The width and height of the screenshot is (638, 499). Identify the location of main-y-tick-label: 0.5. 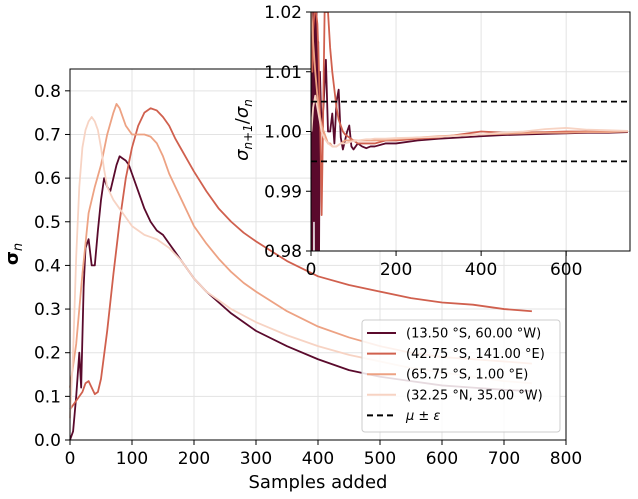
(47, 223).